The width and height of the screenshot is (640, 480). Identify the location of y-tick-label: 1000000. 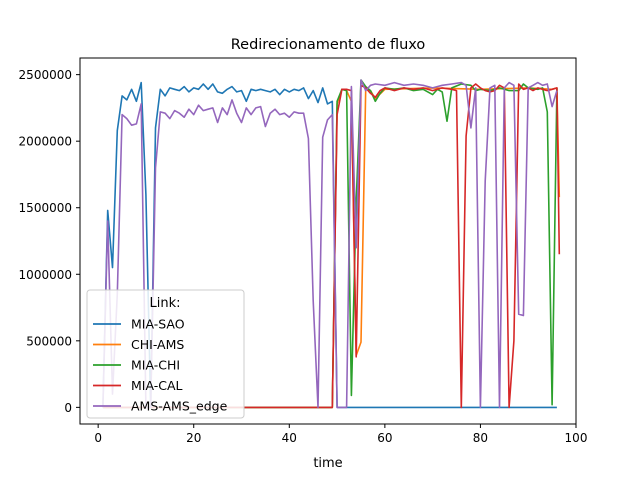
(45, 275).